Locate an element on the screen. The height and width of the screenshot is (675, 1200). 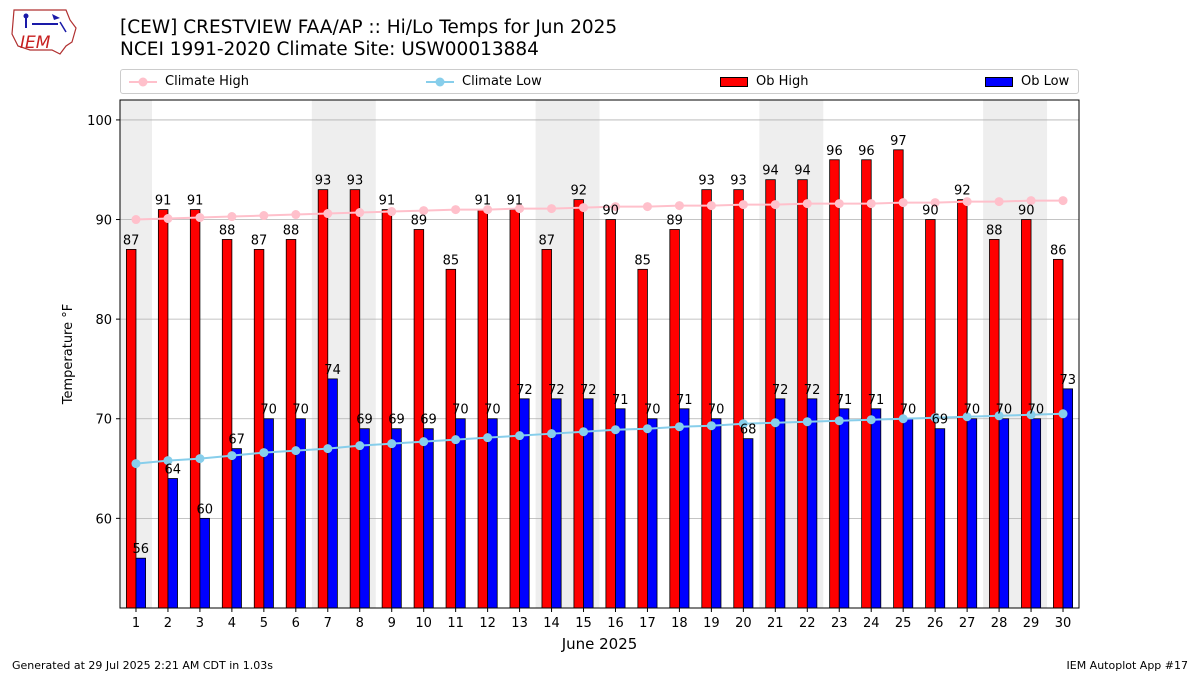
app-credit: IEM Autoplot App #17 is located at coordinates (1127, 665).